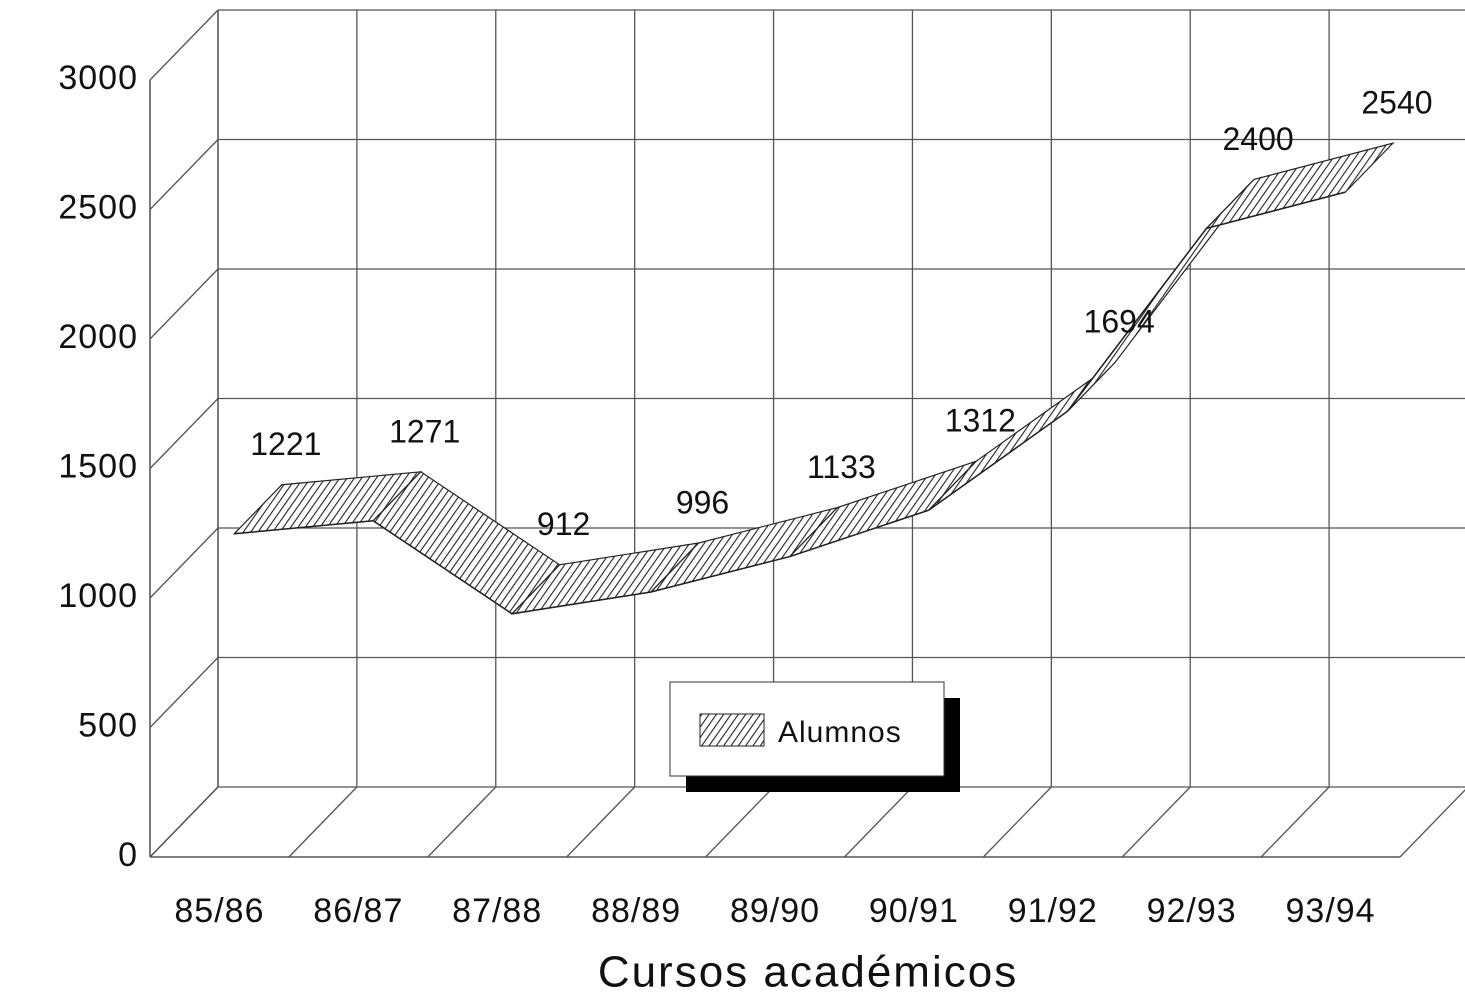  I want to click on x-tick-label: 92/93, so click(1192, 911).